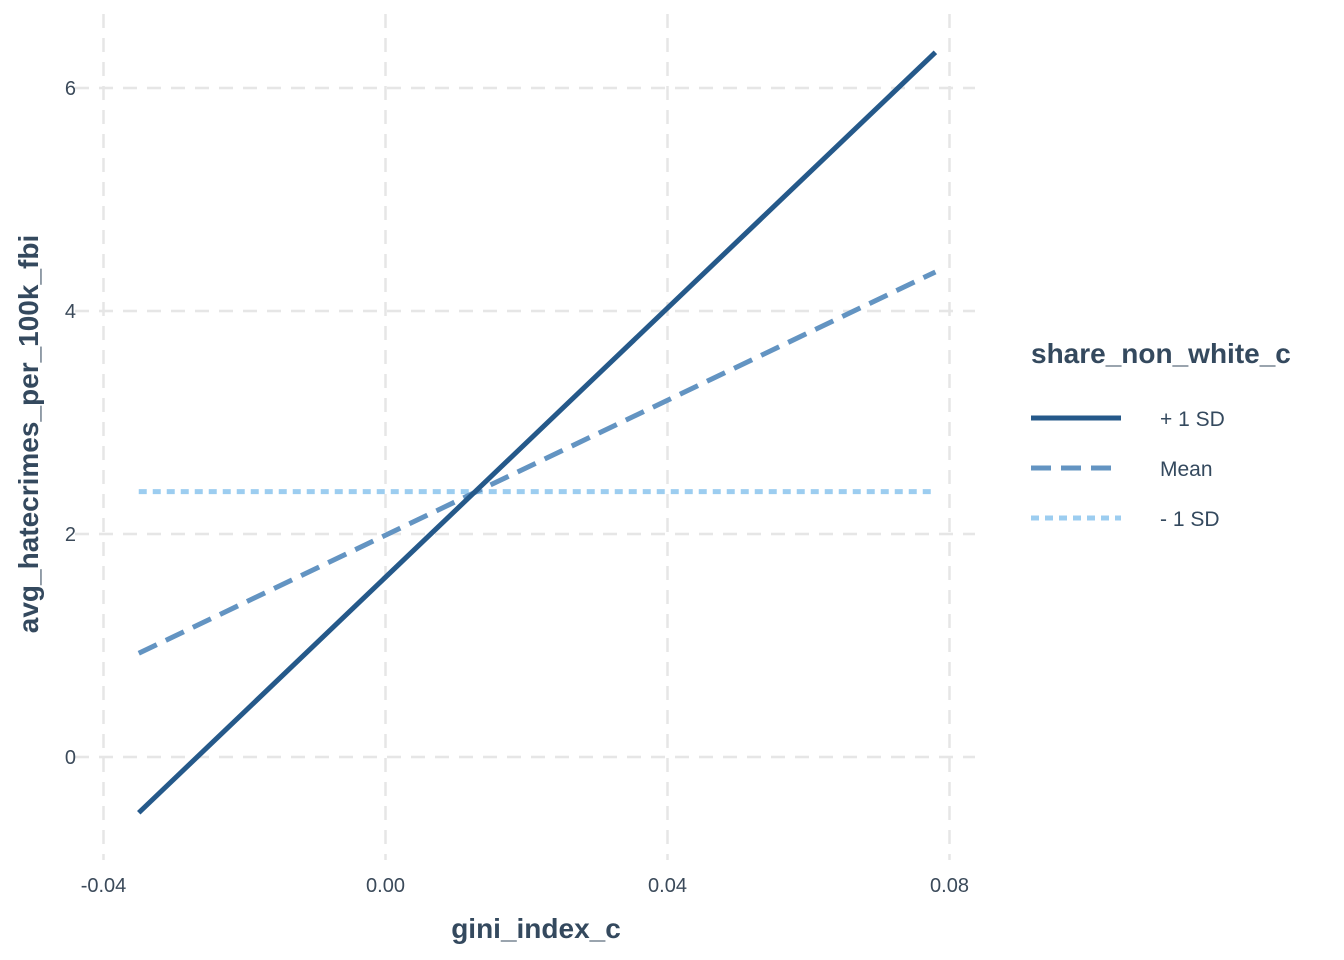 Image resolution: width=1344 pixels, height=960 pixels. Describe the element at coordinates (525, 886) in the screenshot. I see `x-axis-ticks: -0.04 0.00 0.04 0.08` at that location.